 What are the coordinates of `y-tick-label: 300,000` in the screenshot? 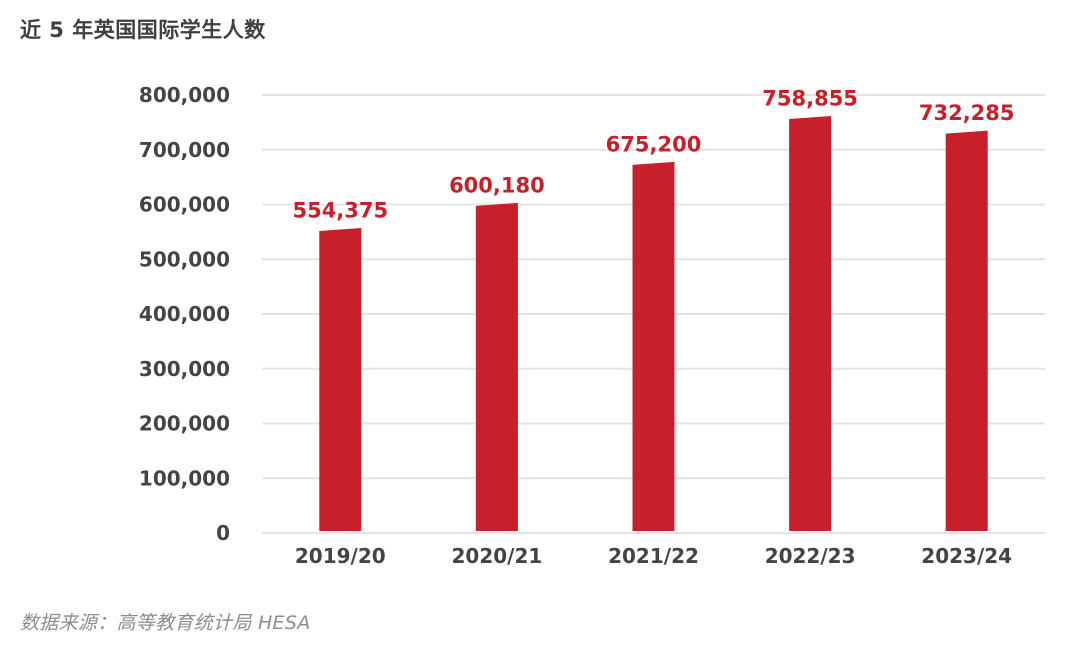 It's located at (184, 369).